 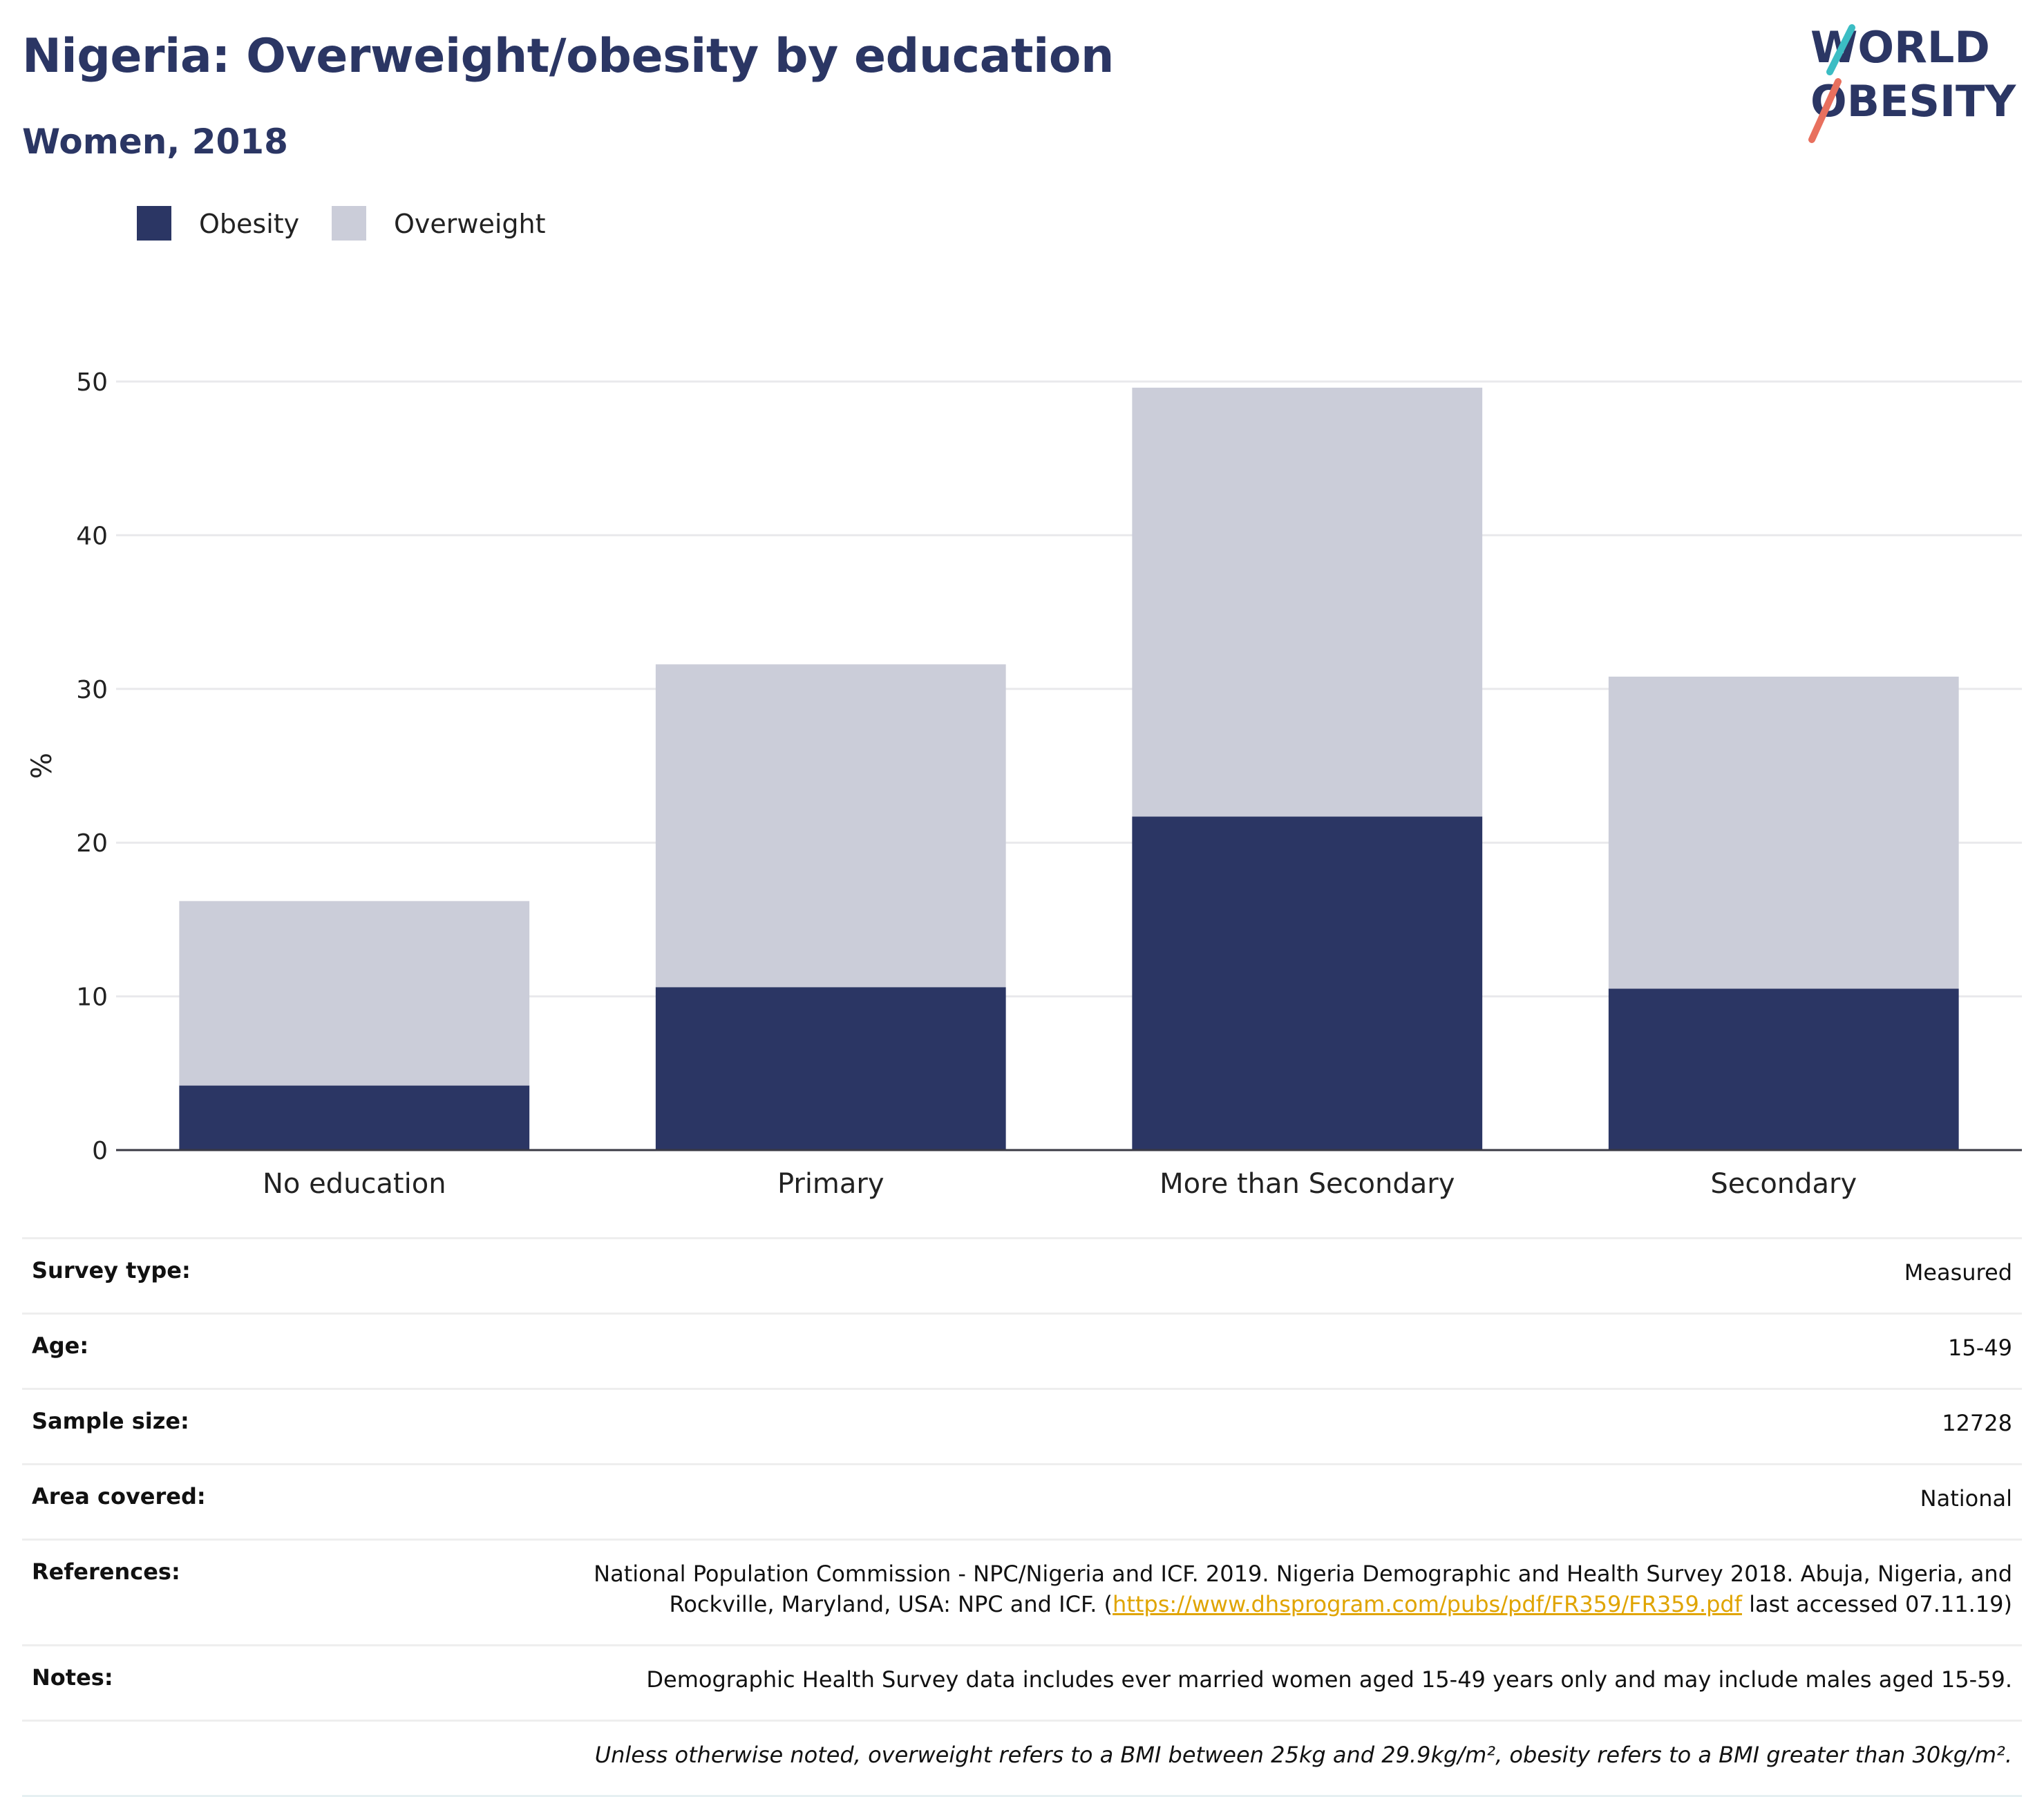 I want to click on survey-type-value: Measured, so click(x=1239, y=1276).